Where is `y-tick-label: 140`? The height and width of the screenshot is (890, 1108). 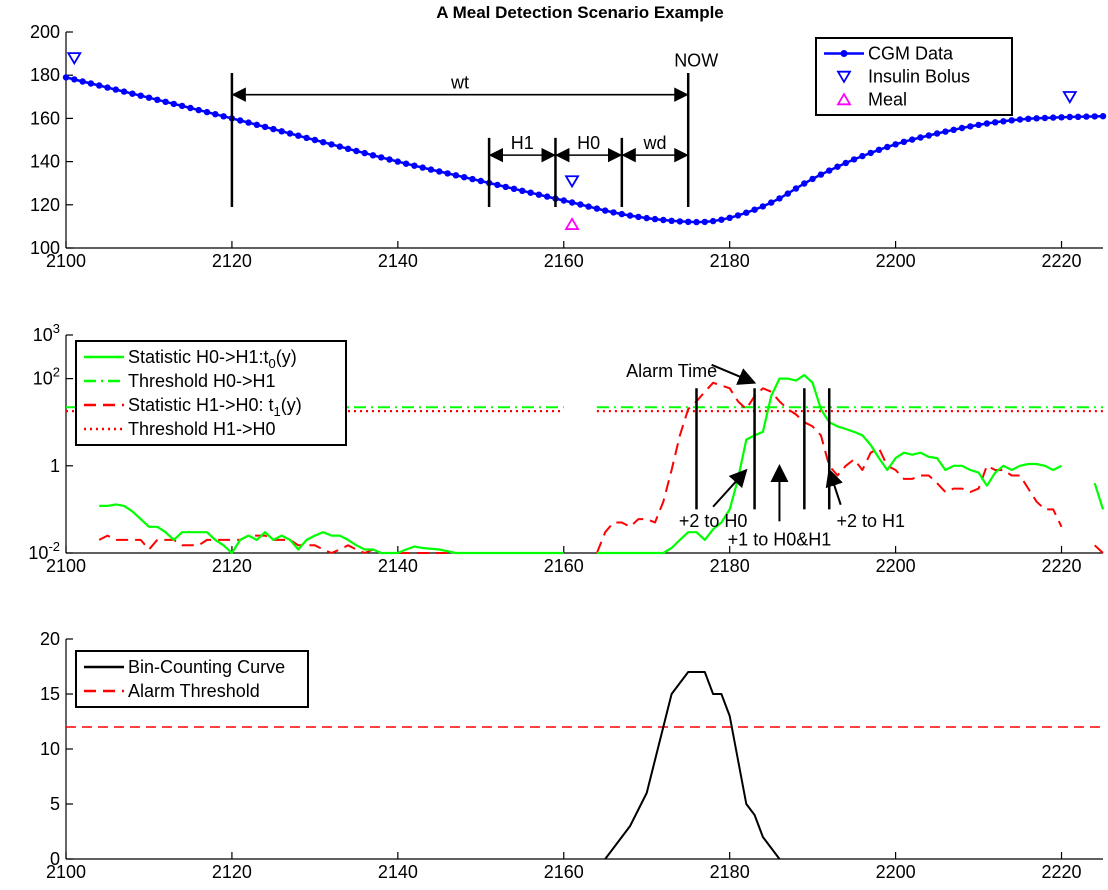
y-tick-label: 140 is located at coordinates (45, 162).